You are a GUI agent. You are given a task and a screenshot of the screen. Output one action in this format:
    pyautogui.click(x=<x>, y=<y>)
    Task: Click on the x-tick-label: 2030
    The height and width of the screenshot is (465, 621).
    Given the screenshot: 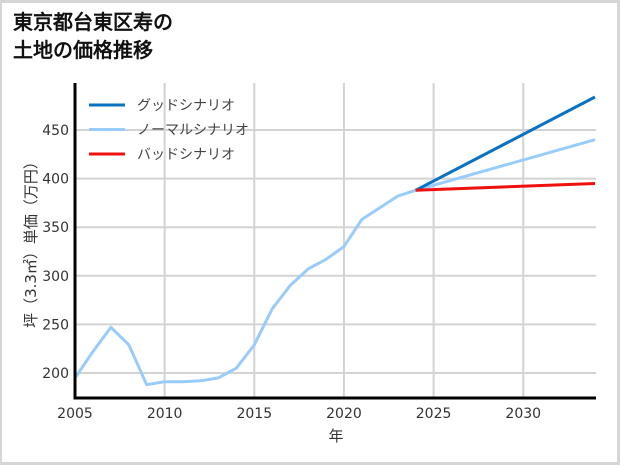 What is the action you would take?
    pyautogui.click(x=523, y=414)
    